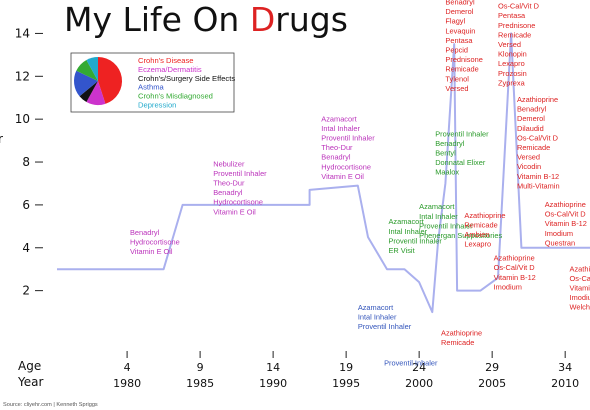  I want to click on drug-annotation-line: Levaquin, so click(460, 30).